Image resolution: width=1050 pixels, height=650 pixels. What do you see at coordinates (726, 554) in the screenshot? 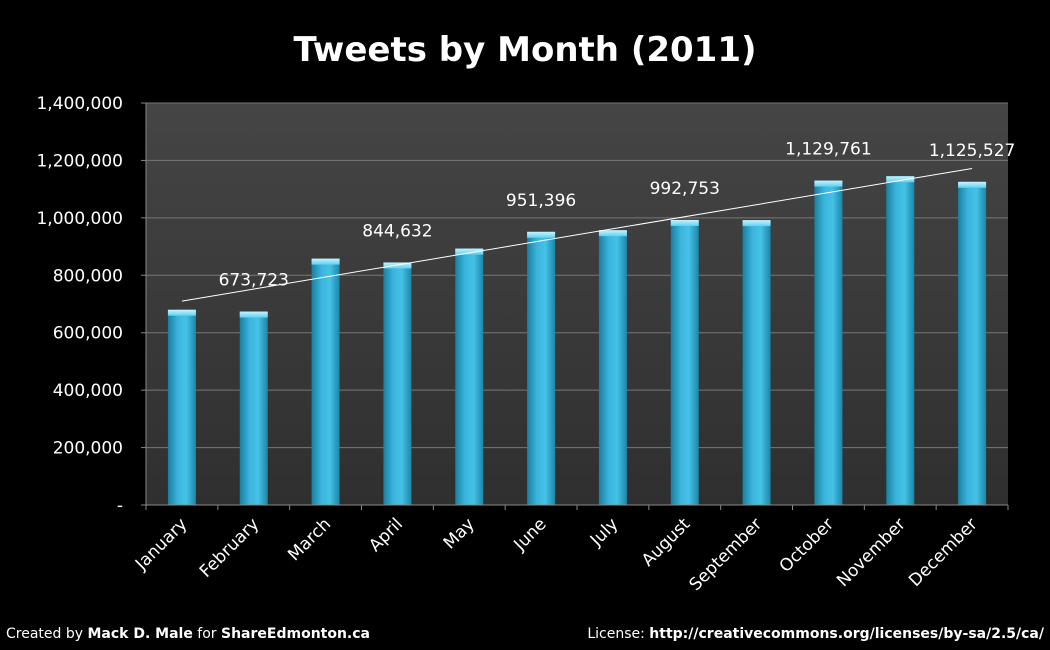
I see `x-tick-label: September` at bounding box center [726, 554].